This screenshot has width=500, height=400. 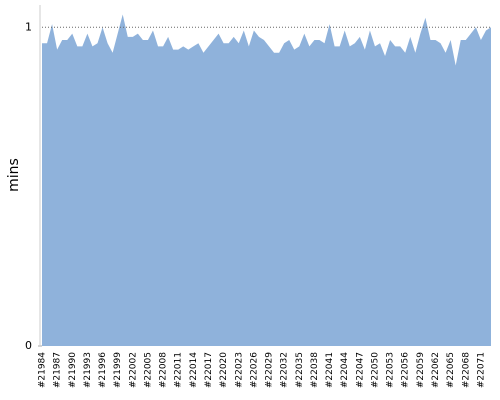 What do you see at coordinates (315, 370) in the screenshot?
I see `x-tick-label: #22038` at bounding box center [315, 370].